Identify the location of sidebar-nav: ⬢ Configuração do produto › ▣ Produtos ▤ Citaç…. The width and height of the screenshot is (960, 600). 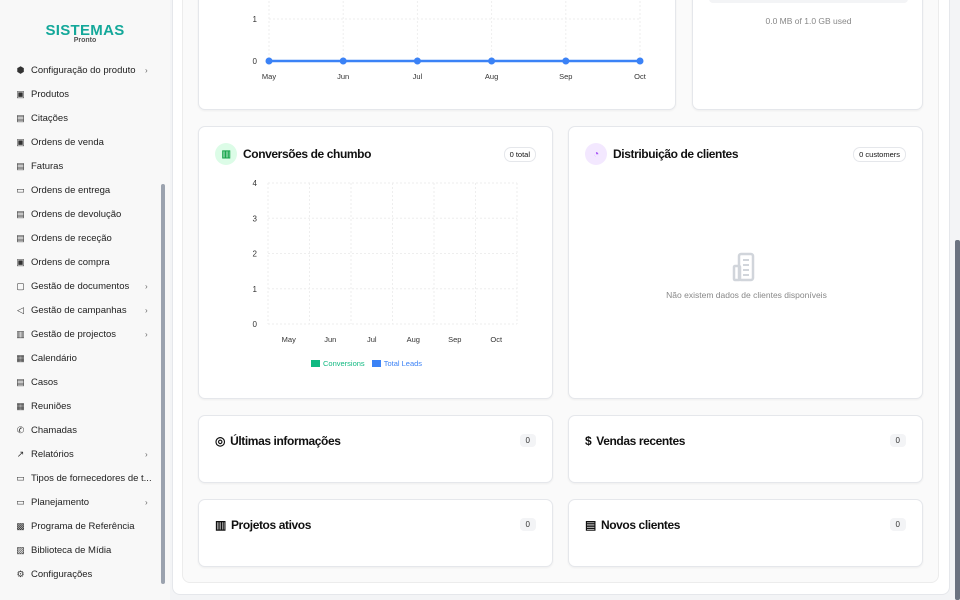
(80, 322).